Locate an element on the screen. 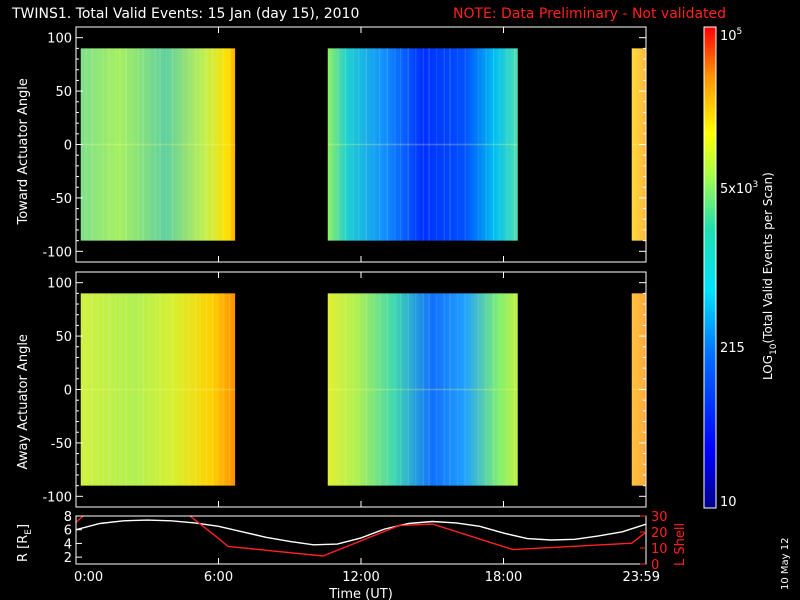 The width and height of the screenshot is (800, 600). x-tick-label: 23:59 is located at coordinates (641, 577).